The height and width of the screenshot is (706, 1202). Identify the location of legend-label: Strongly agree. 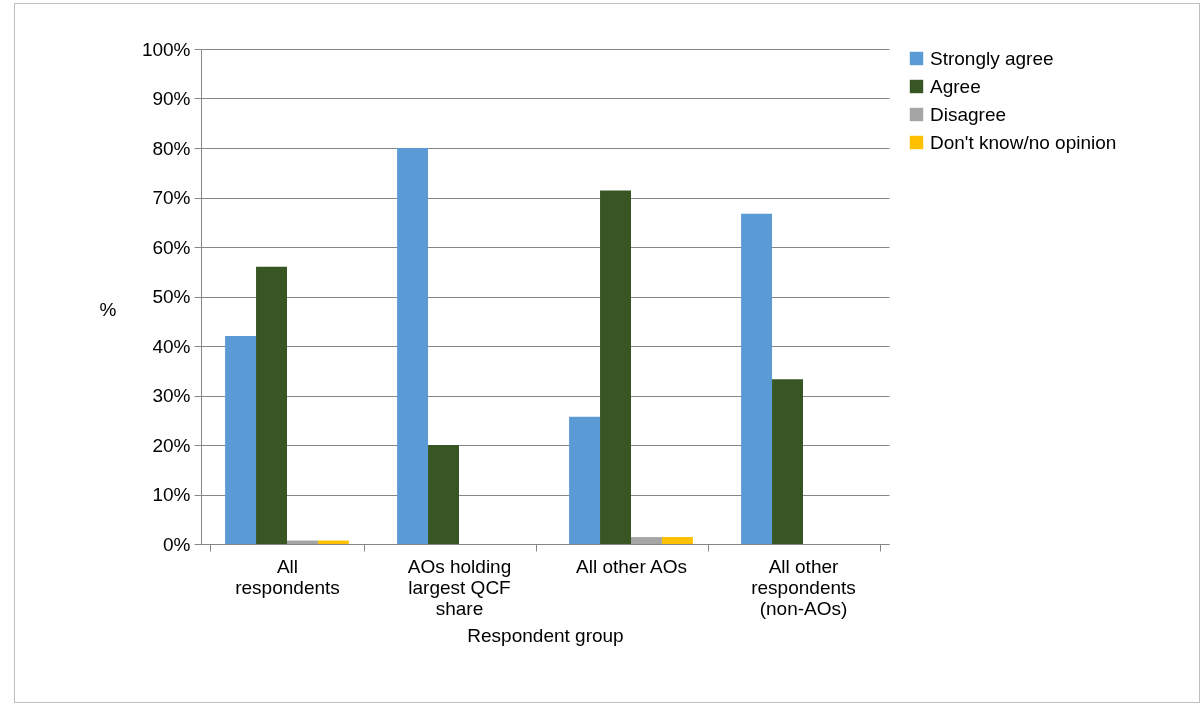
(992, 58).